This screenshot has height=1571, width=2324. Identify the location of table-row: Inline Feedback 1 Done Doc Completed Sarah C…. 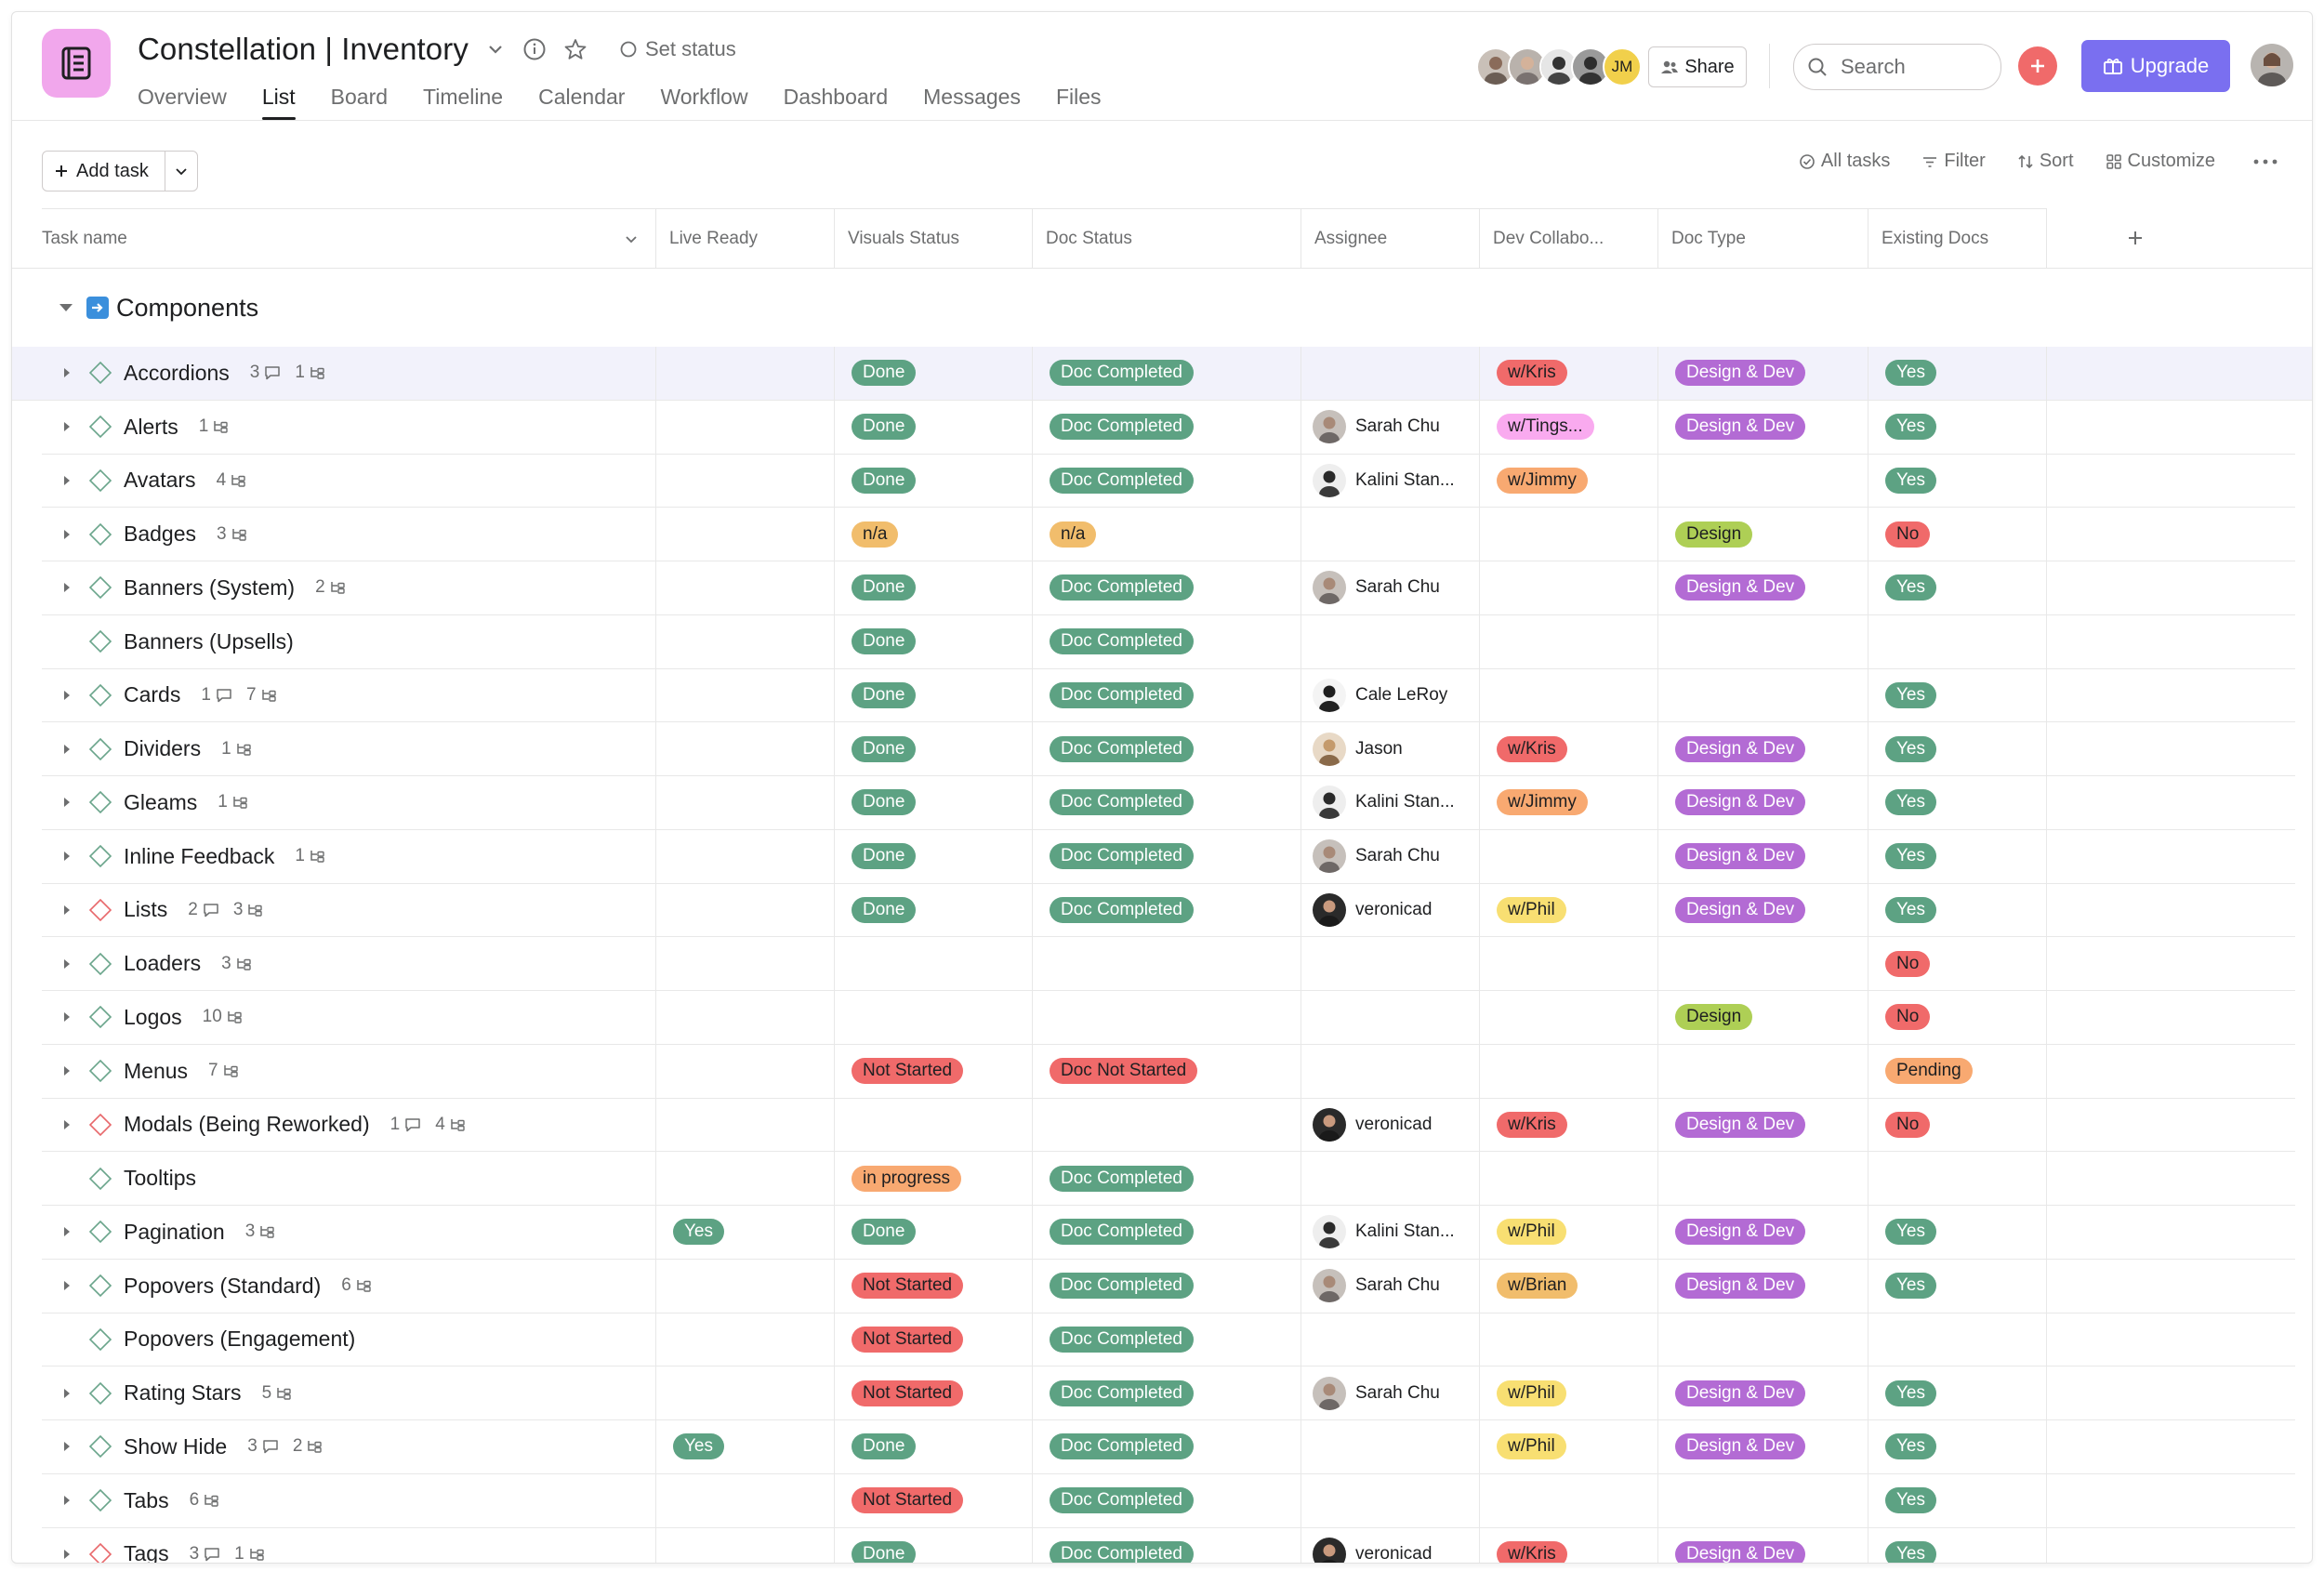
(1168, 856).